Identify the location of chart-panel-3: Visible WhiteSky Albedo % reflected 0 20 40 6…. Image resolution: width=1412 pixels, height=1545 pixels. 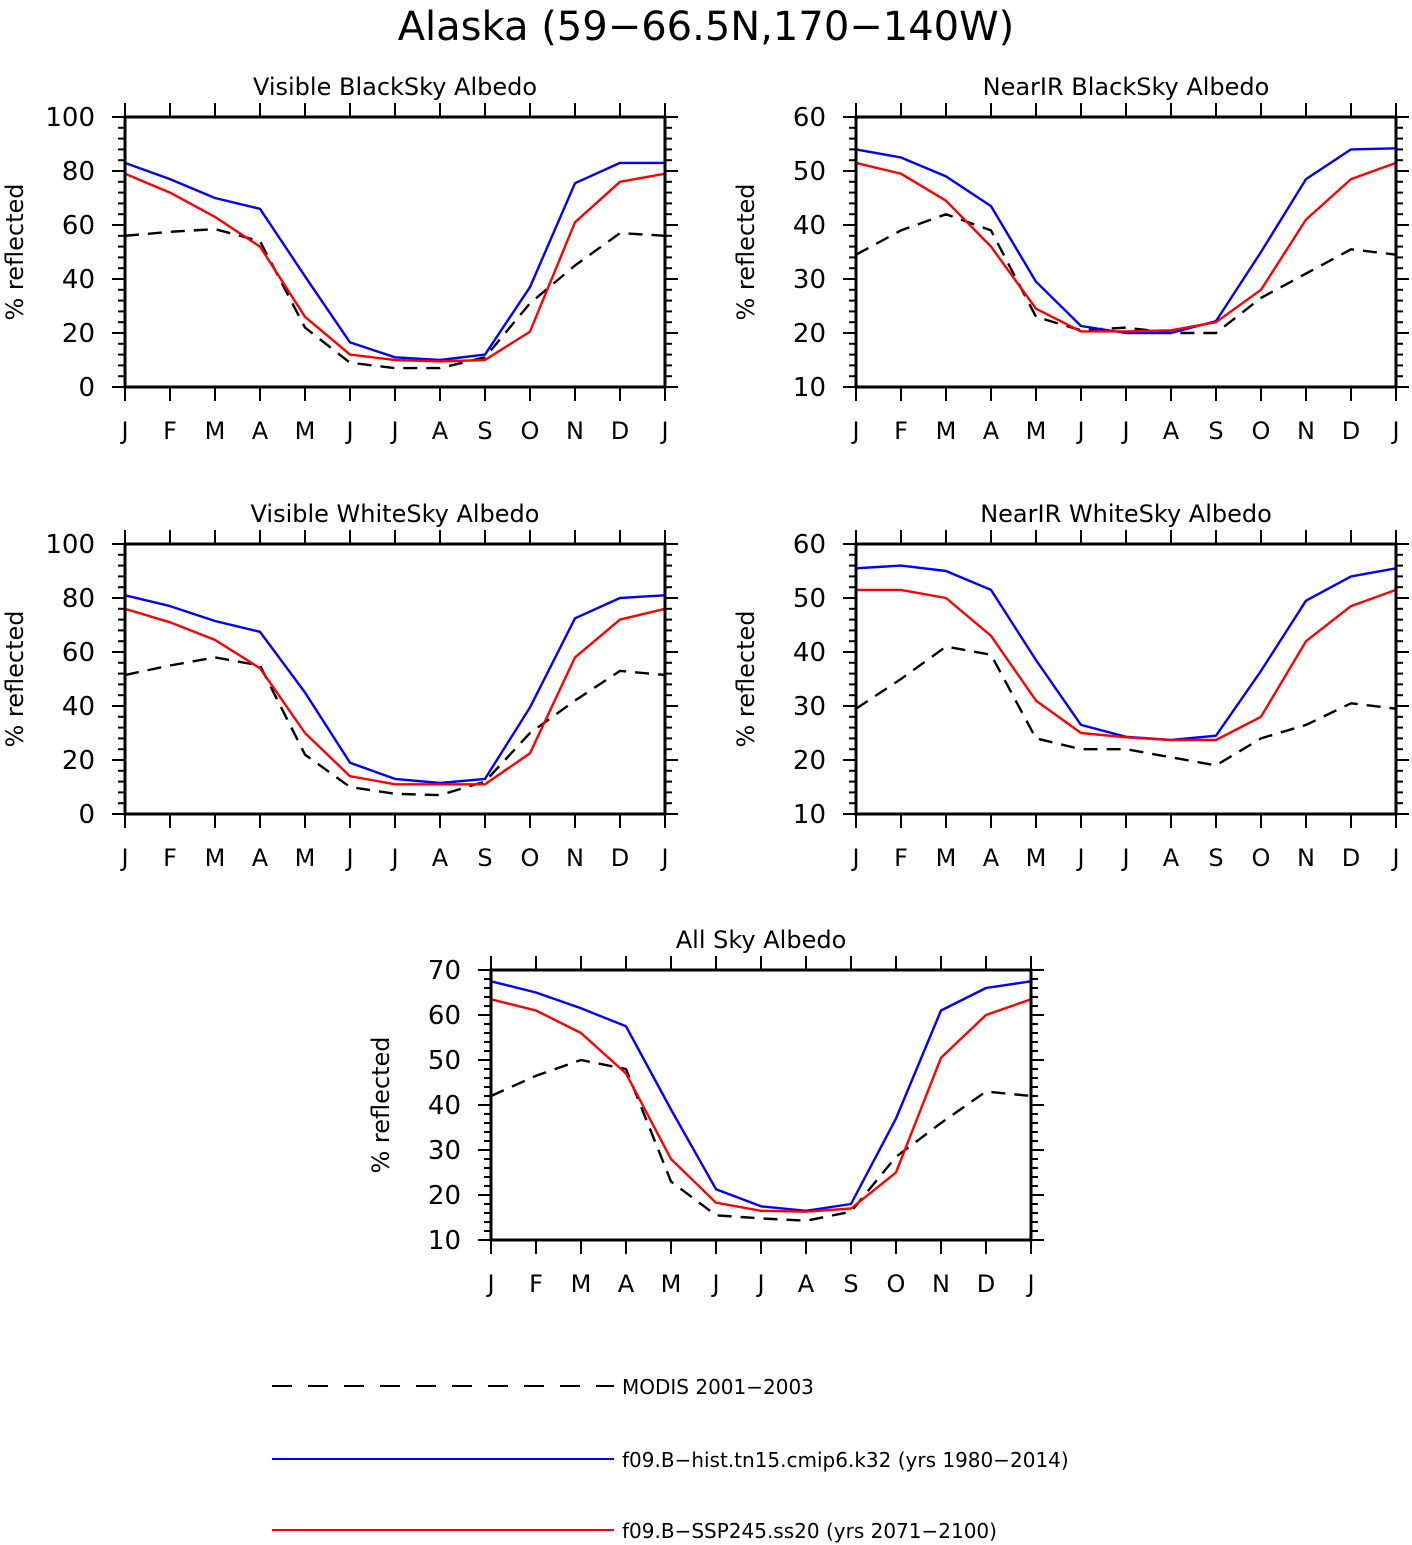
(339, 686).